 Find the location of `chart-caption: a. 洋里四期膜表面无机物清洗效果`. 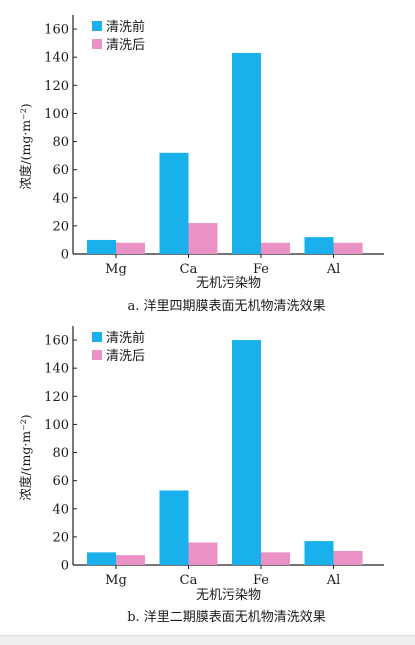

chart-caption: a. 洋里四期膜表面无机物清洗效果 is located at coordinates (226, 306).